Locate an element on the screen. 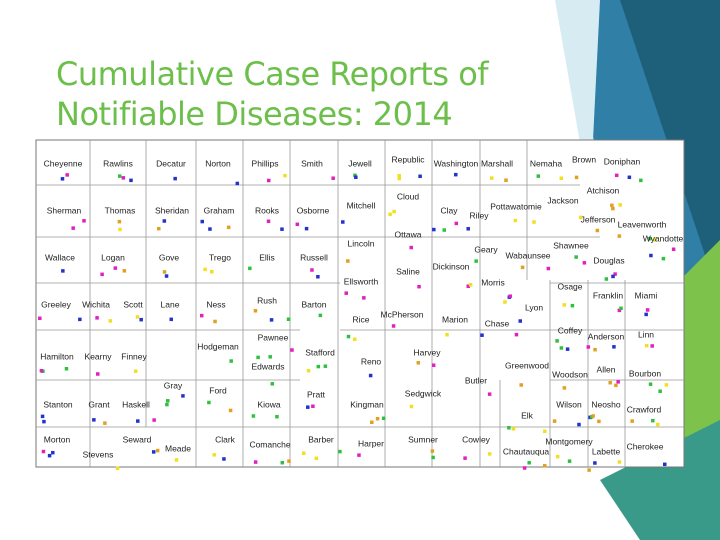  county-label: Douglas is located at coordinates (608, 260).